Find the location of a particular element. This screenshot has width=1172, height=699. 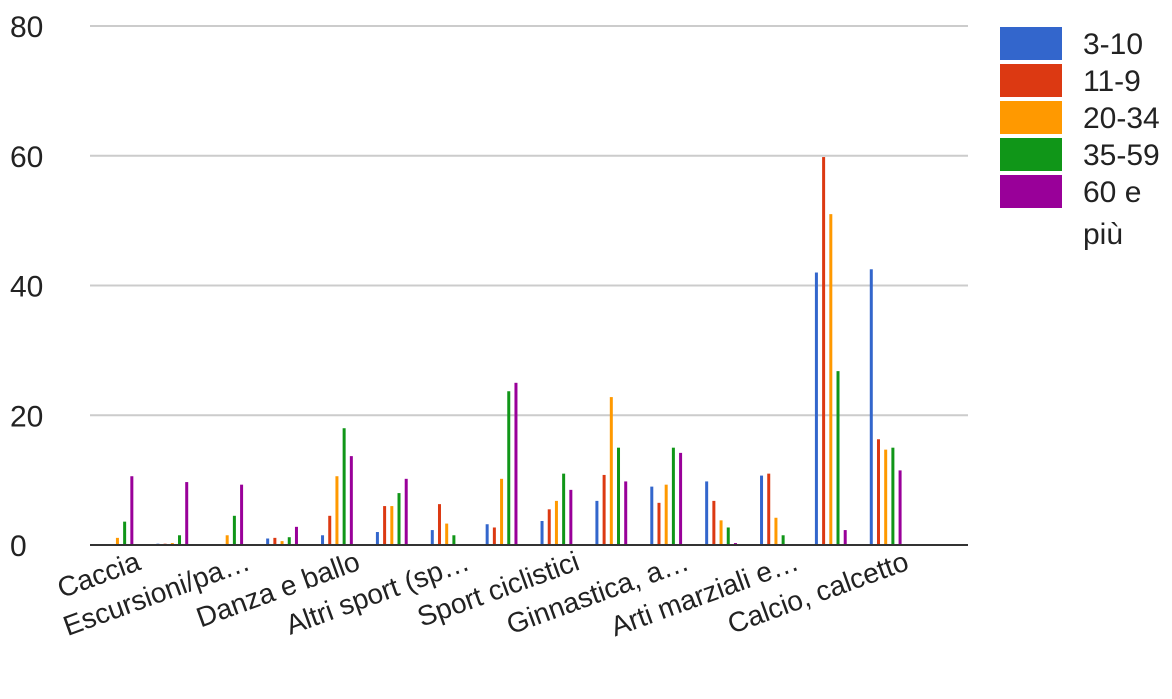

y-tick-label: 40 is located at coordinates (26, 287).